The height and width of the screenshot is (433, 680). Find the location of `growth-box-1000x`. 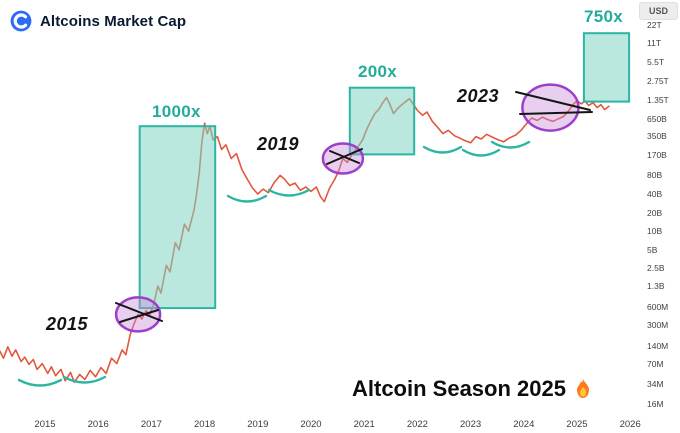

growth-box-1000x is located at coordinates (177, 217).